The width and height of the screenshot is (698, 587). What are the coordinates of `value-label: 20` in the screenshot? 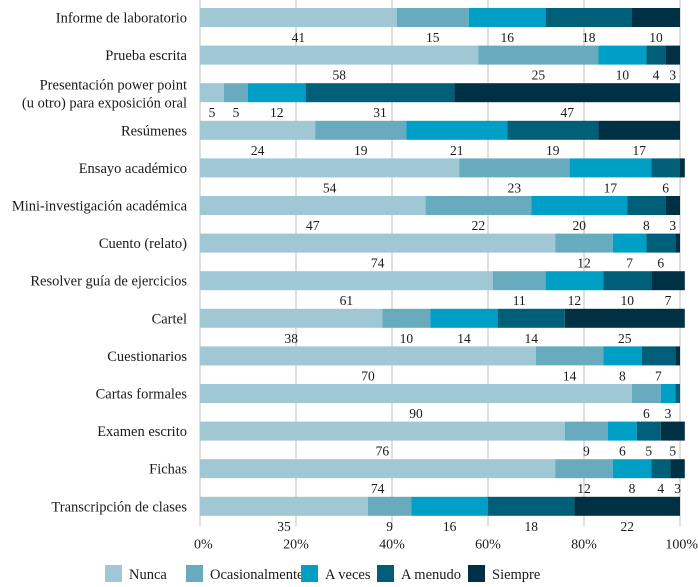 It's located at (579, 225).